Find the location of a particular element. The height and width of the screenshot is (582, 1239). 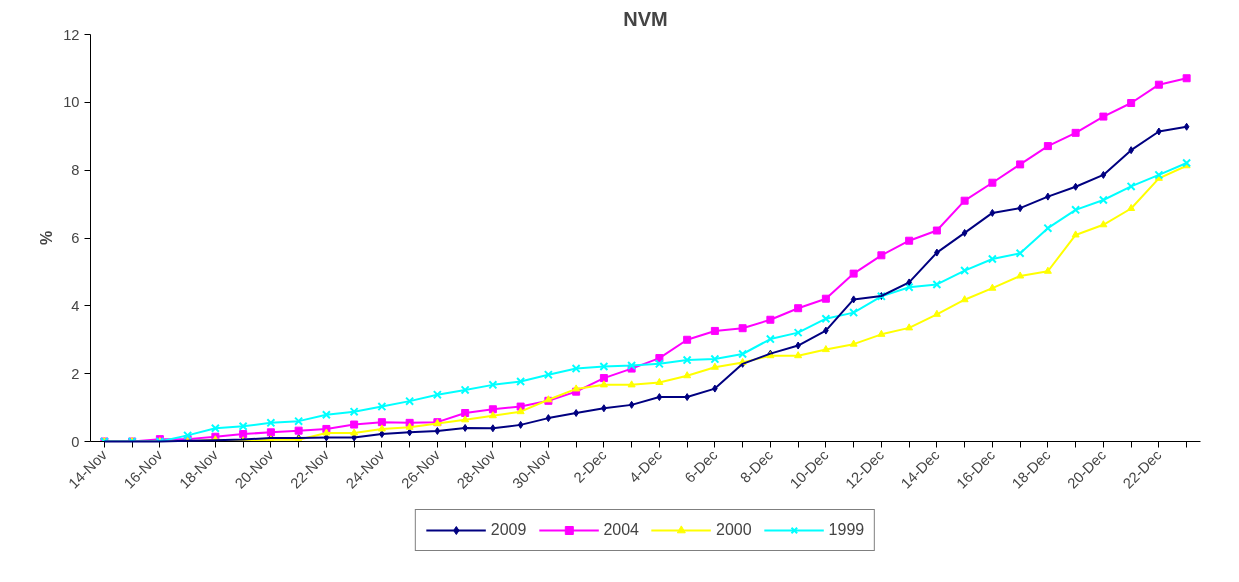

y-tick-label: 8 is located at coordinates (75, 170).